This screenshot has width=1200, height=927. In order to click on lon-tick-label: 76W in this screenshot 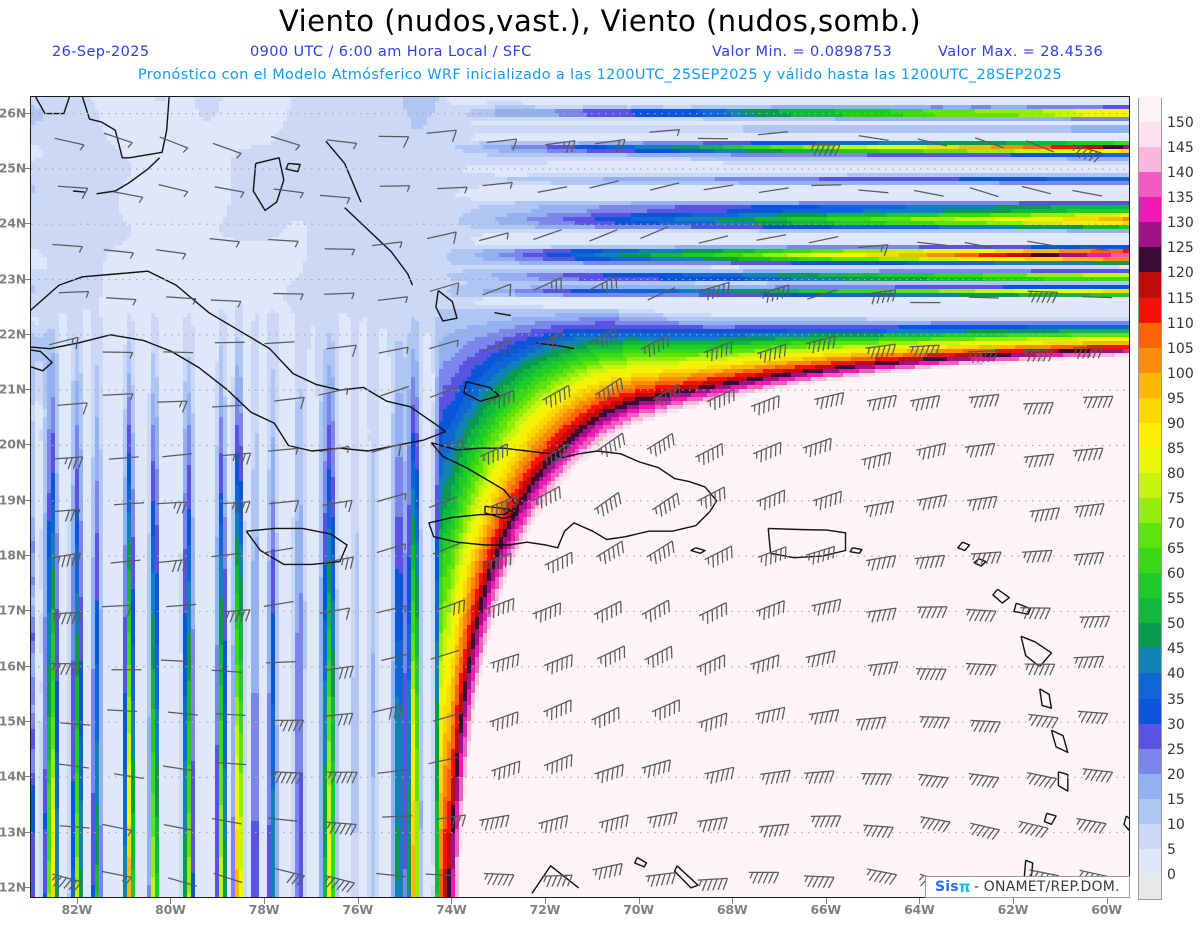, I will do `click(357, 909)`.